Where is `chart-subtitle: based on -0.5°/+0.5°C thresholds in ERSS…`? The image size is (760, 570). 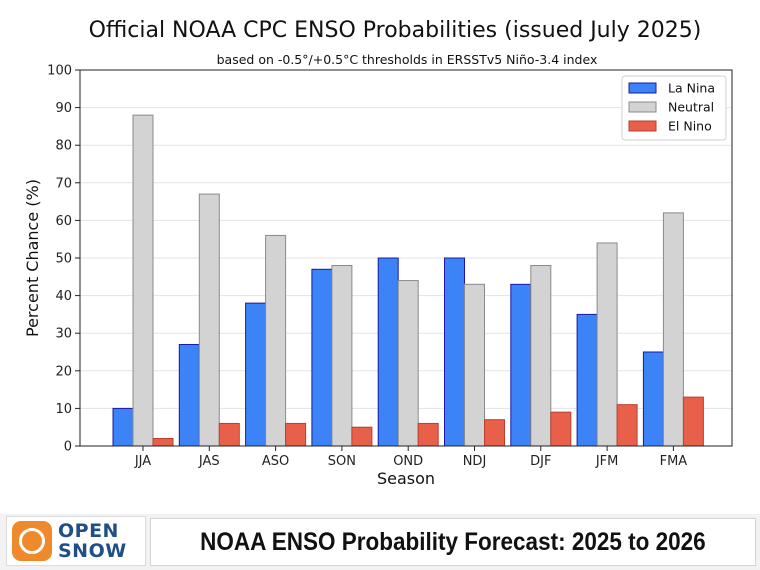
chart-subtitle: based on -0.5°/+0.5°C thresholds in ERSS… is located at coordinates (407, 59).